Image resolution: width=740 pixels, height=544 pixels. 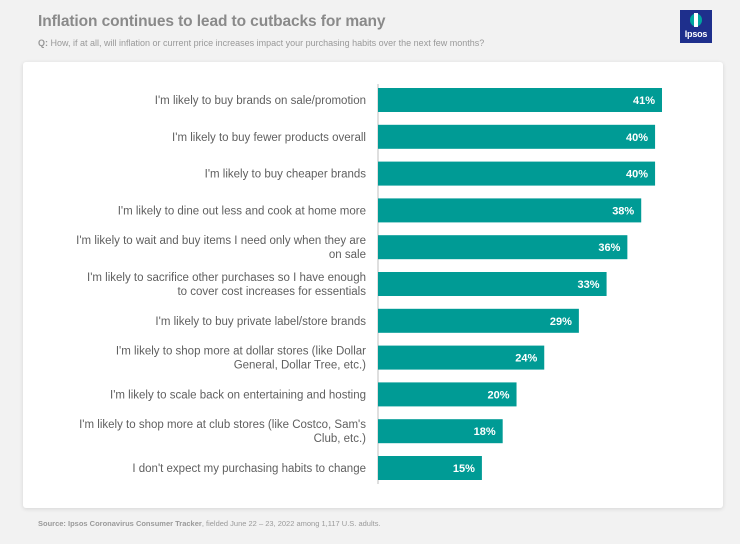 What do you see at coordinates (526, 359) in the screenshot?
I see `bar-value-label: 24%` at bounding box center [526, 359].